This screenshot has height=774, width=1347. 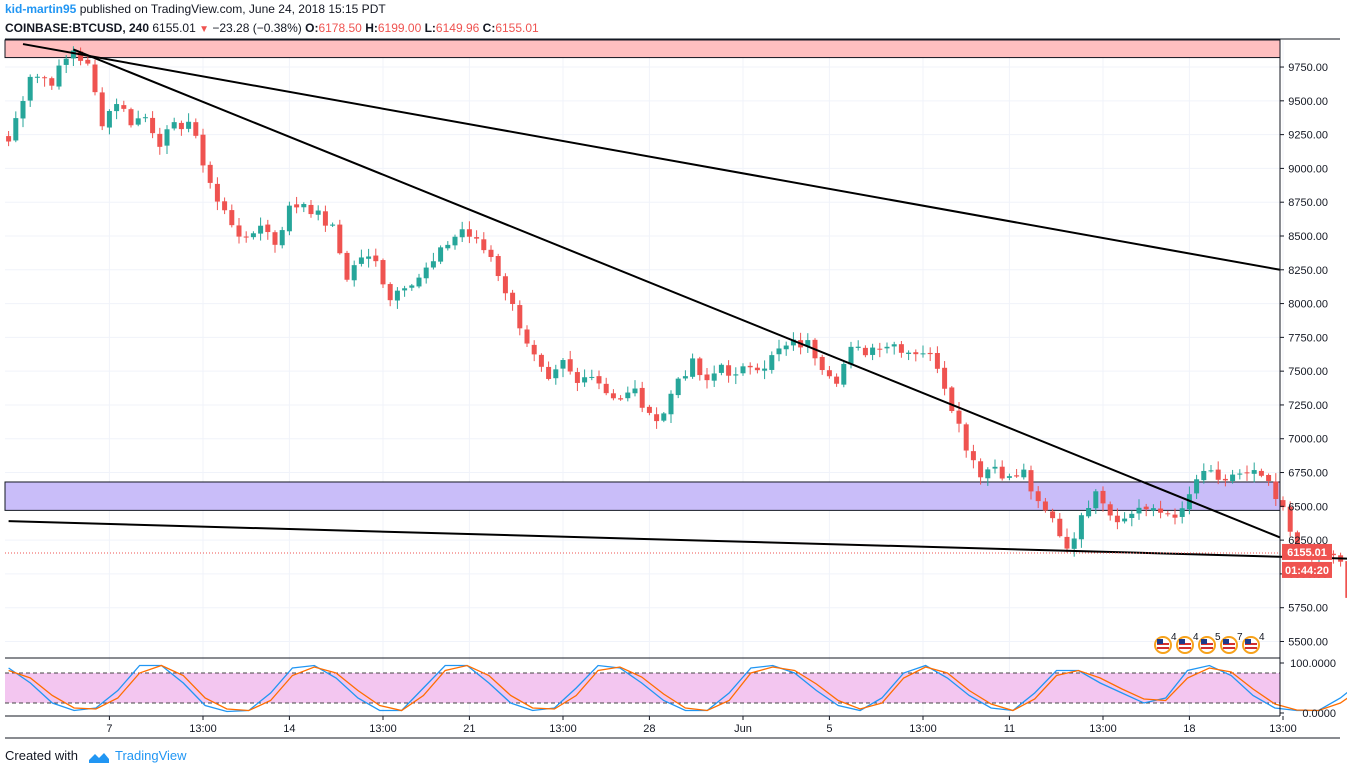 What do you see at coordinates (1307, 553) in the screenshot?
I see `last-price-tag-text: 6155.01` at bounding box center [1307, 553].